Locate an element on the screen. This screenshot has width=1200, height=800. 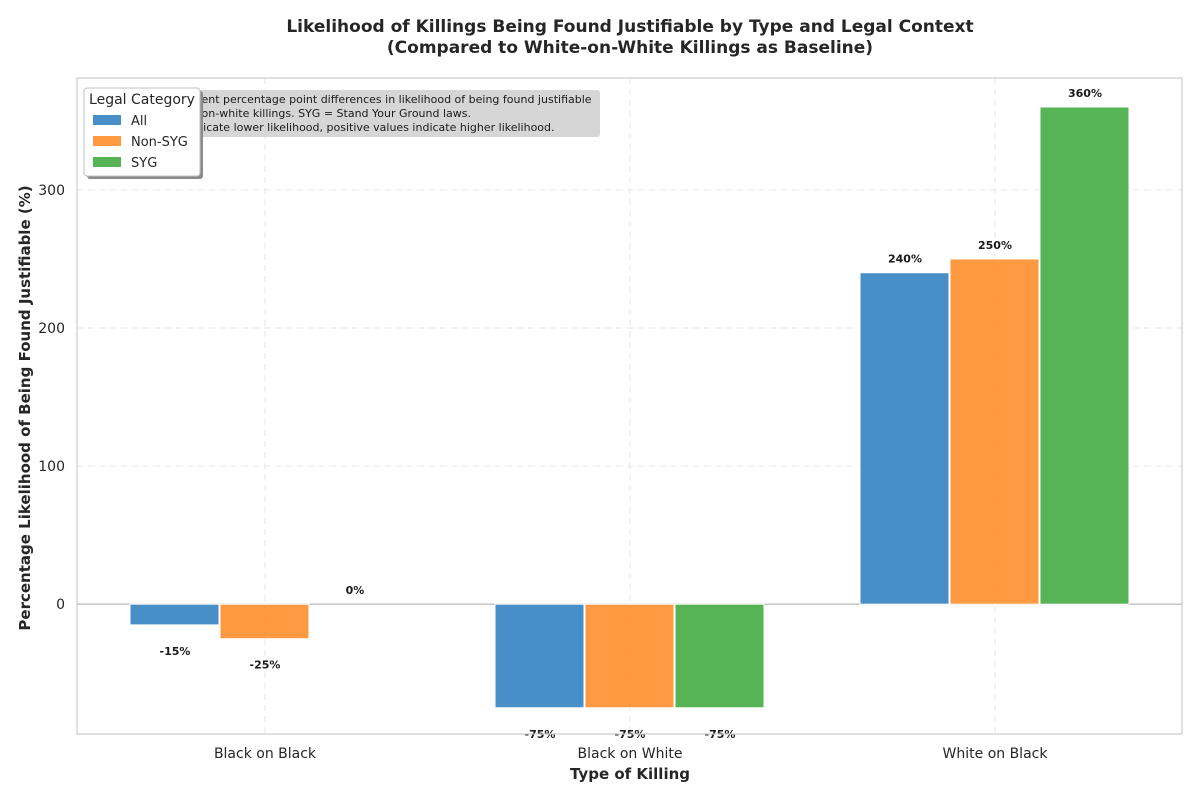
data-label: 250% is located at coordinates (995, 245).